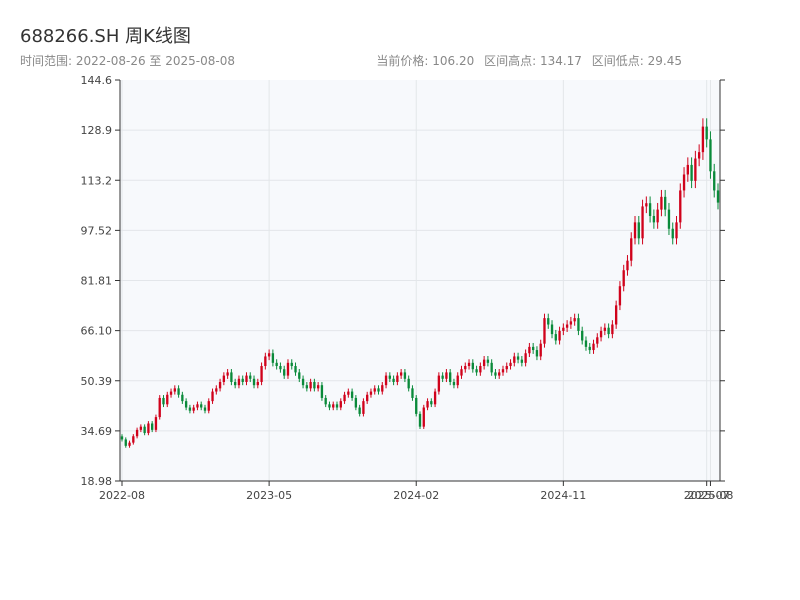  Describe the element at coordinates (97, 381) in the screenshot. I see `y-tick-label: 50.39` at that location.